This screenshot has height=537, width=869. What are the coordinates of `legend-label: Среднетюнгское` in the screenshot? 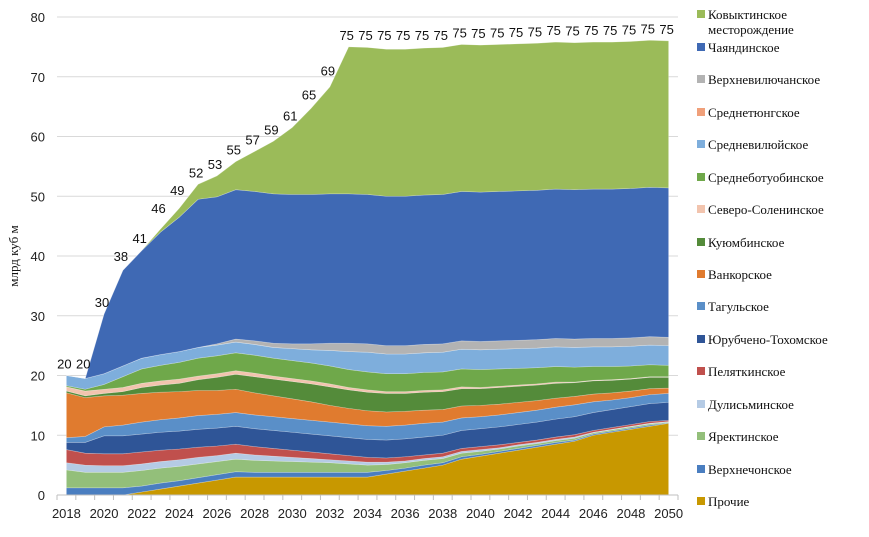 It's located at (754, 112).